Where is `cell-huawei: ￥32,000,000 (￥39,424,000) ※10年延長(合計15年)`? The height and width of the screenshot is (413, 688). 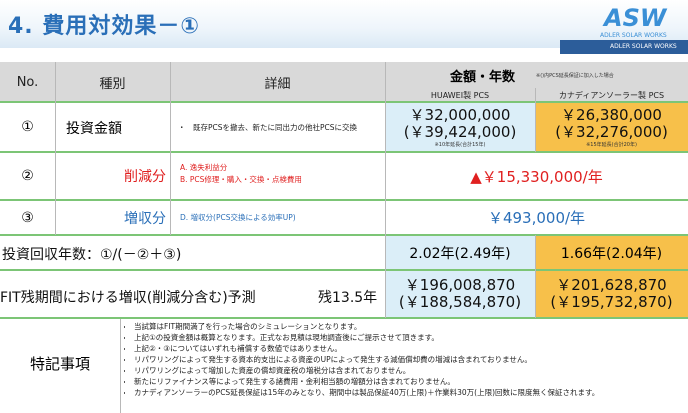
cell-huawei: ￥32,000,000 (￥39,424,000) ※10年延長(合計15年) is located at coordinates (460, 127).